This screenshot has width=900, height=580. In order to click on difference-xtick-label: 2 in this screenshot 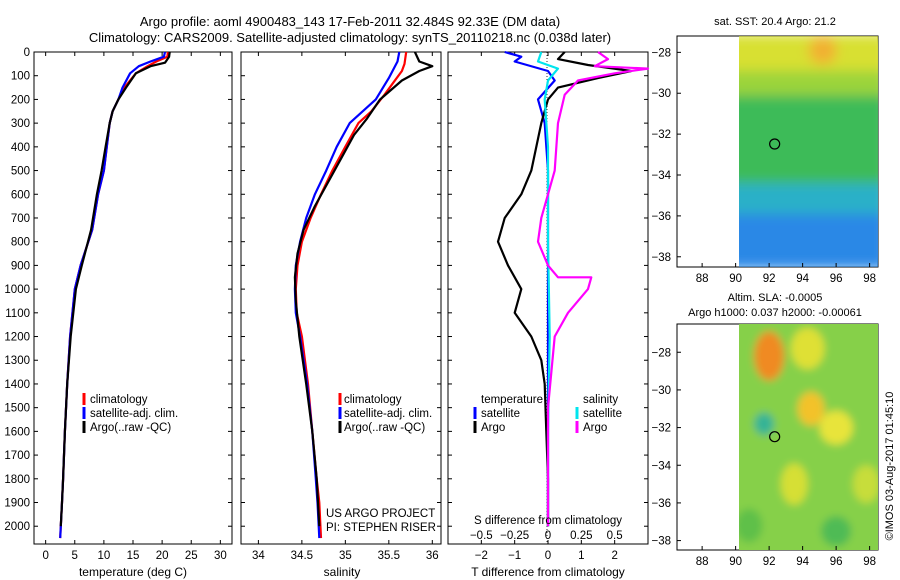, I will do `click(614, 556)`.